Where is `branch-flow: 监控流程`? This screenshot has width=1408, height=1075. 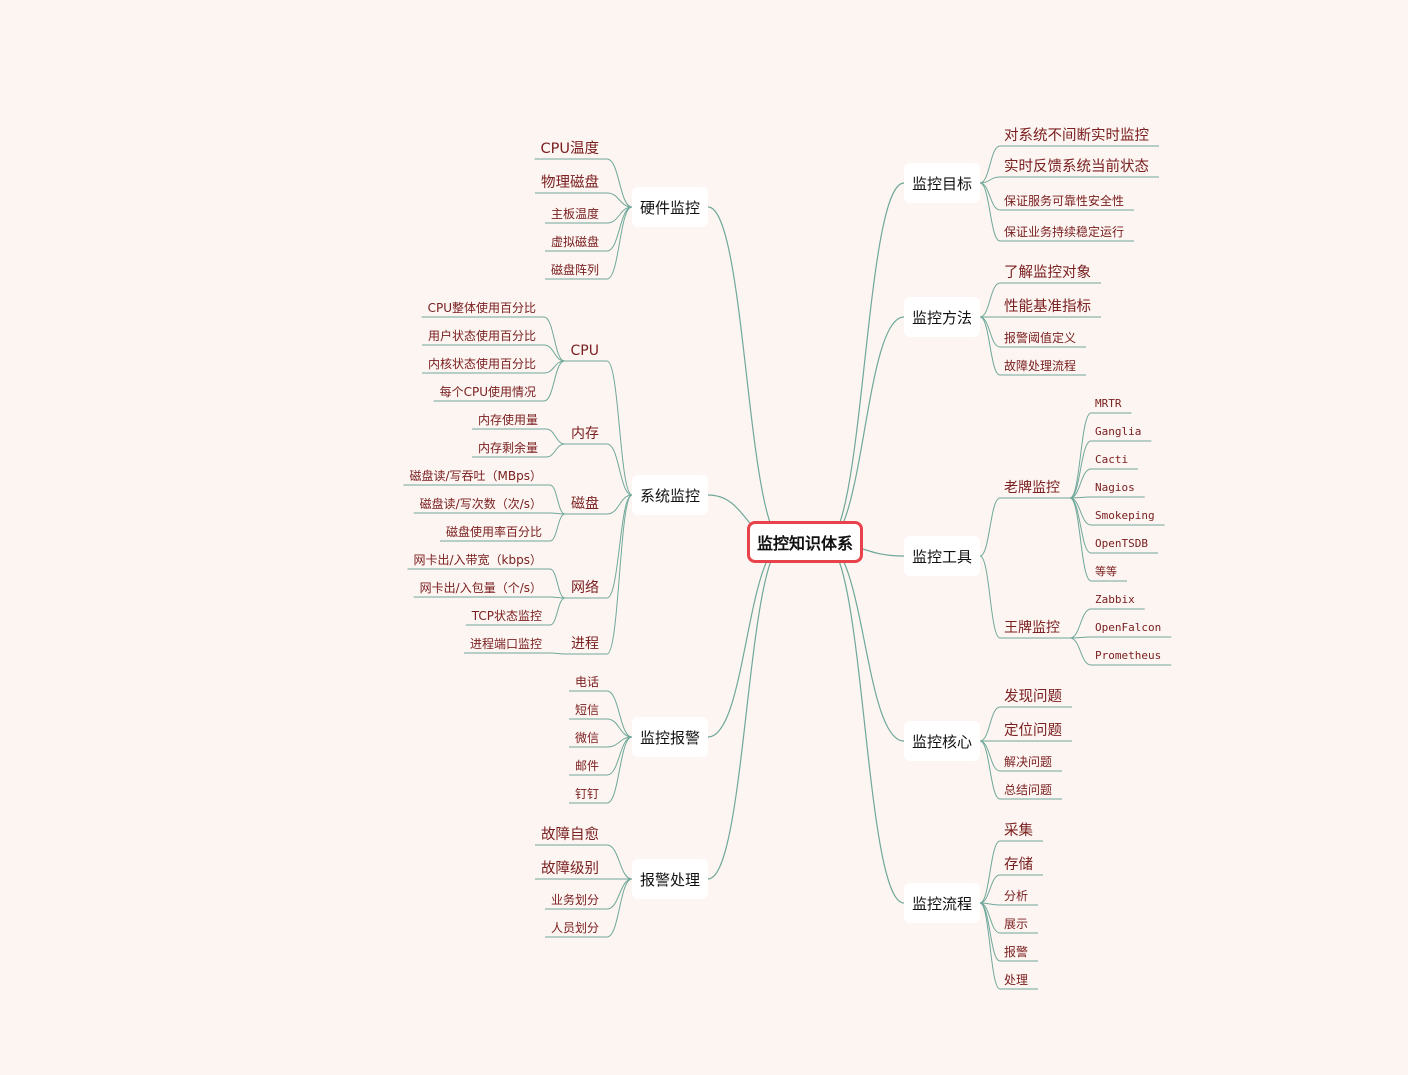 branch-flow: 监控流程 is located at coordinates (942, 903).